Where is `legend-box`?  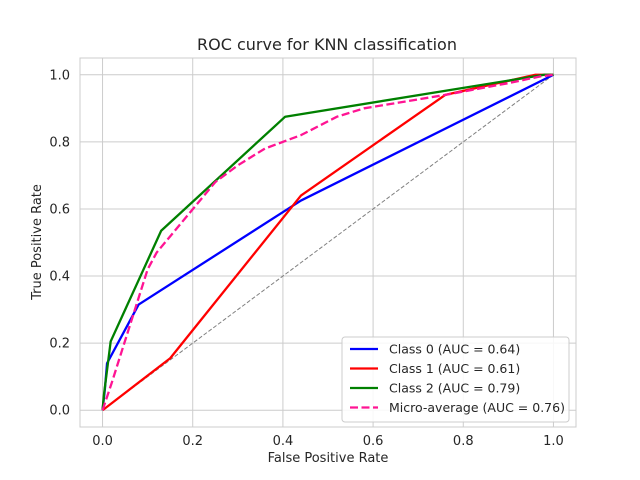 legend-box is located at coordinates (455, 379).